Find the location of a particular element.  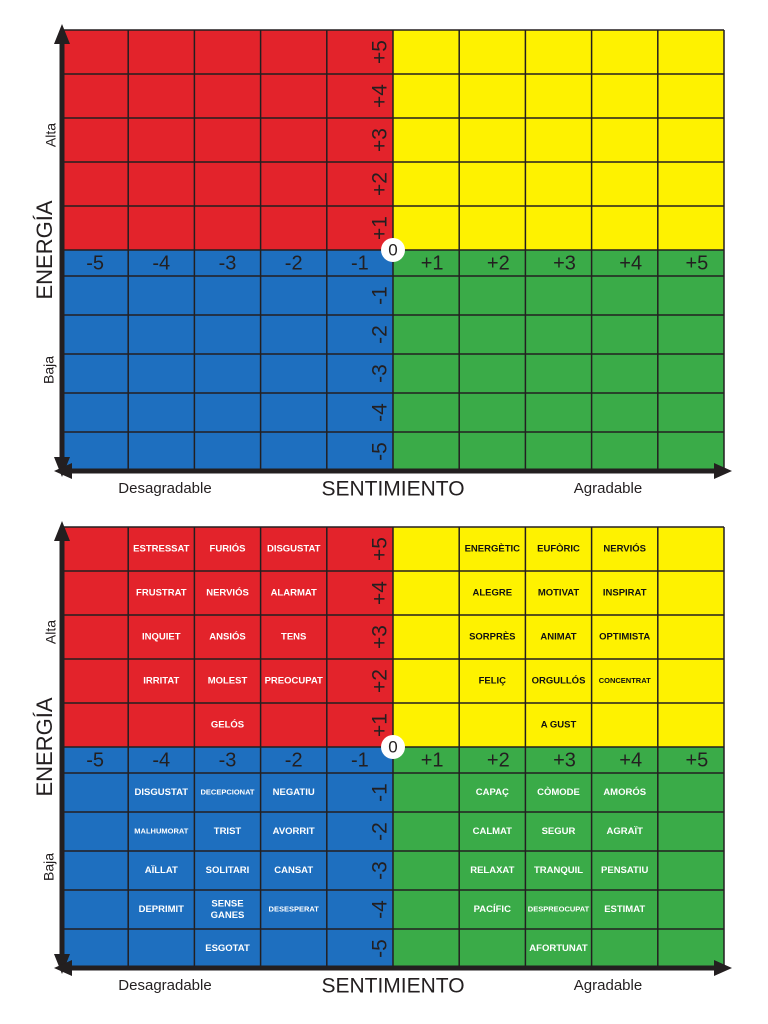

emotion-label: ENERGÈTIC is located at coordinates (493, 549).